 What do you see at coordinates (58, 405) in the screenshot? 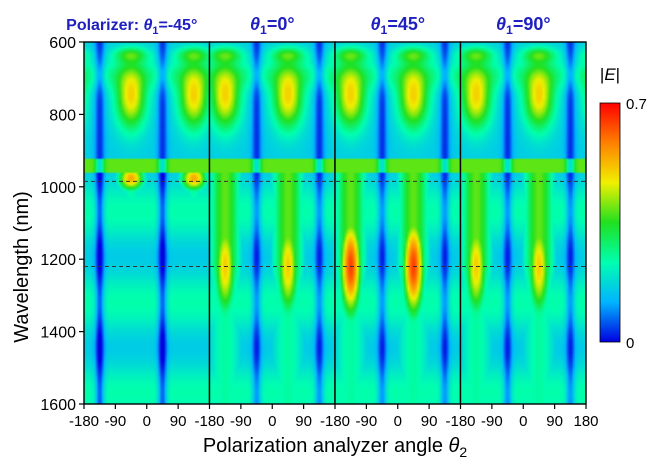
I see `y-tick-label: 1600` at bounding box center [58, 405].